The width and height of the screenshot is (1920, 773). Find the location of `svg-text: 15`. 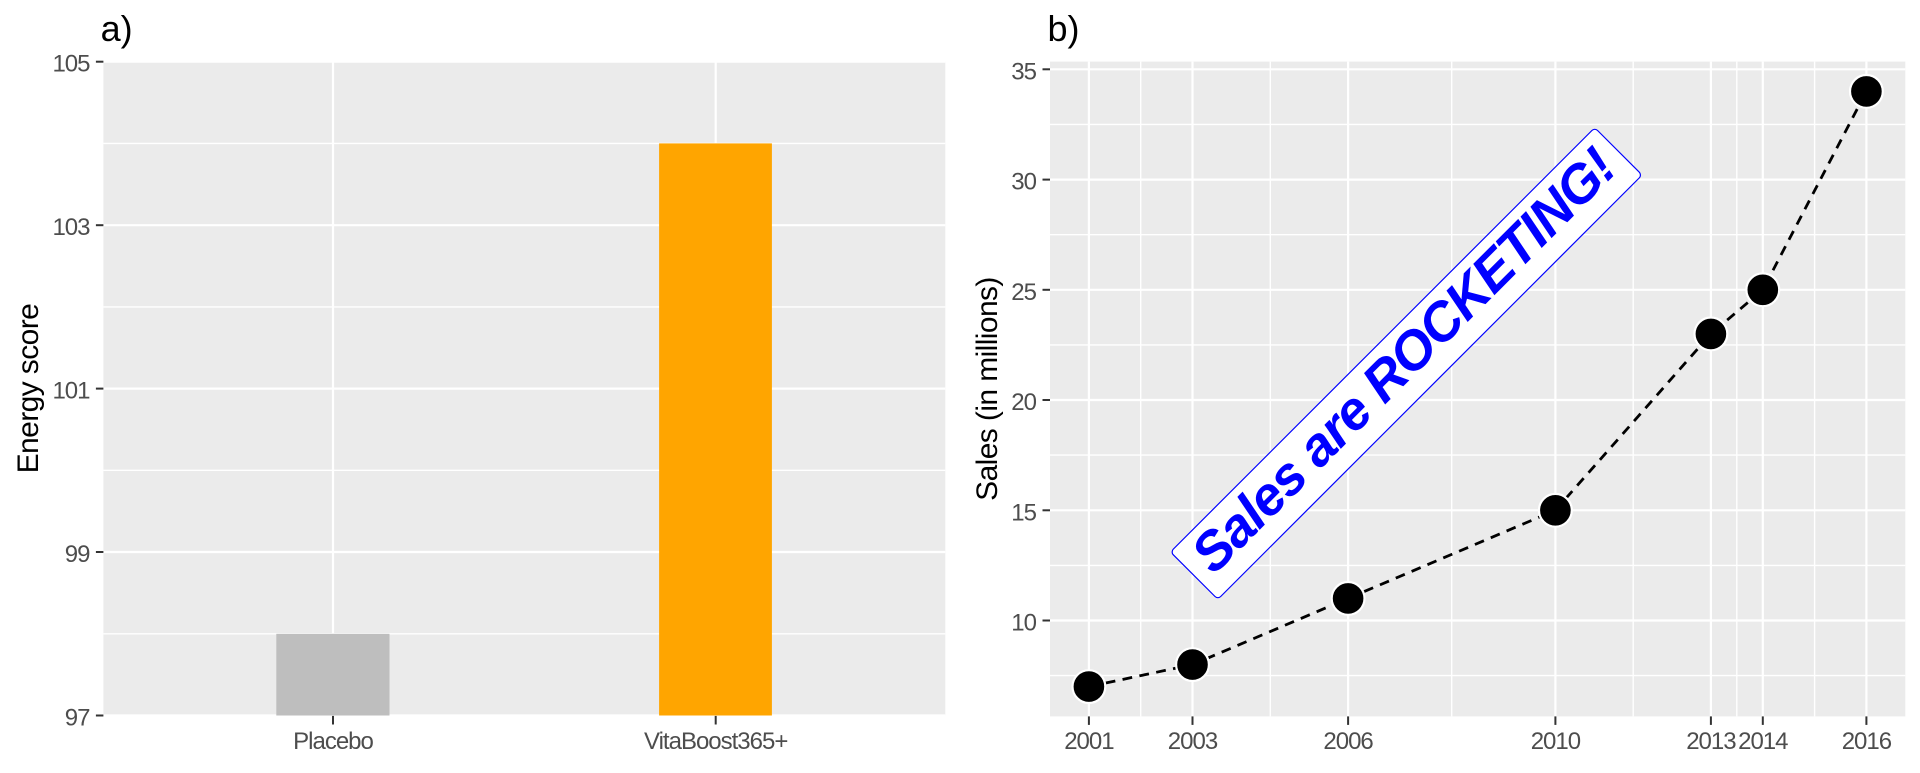

svg-text: 15 is located at coordinates (1023, 512).